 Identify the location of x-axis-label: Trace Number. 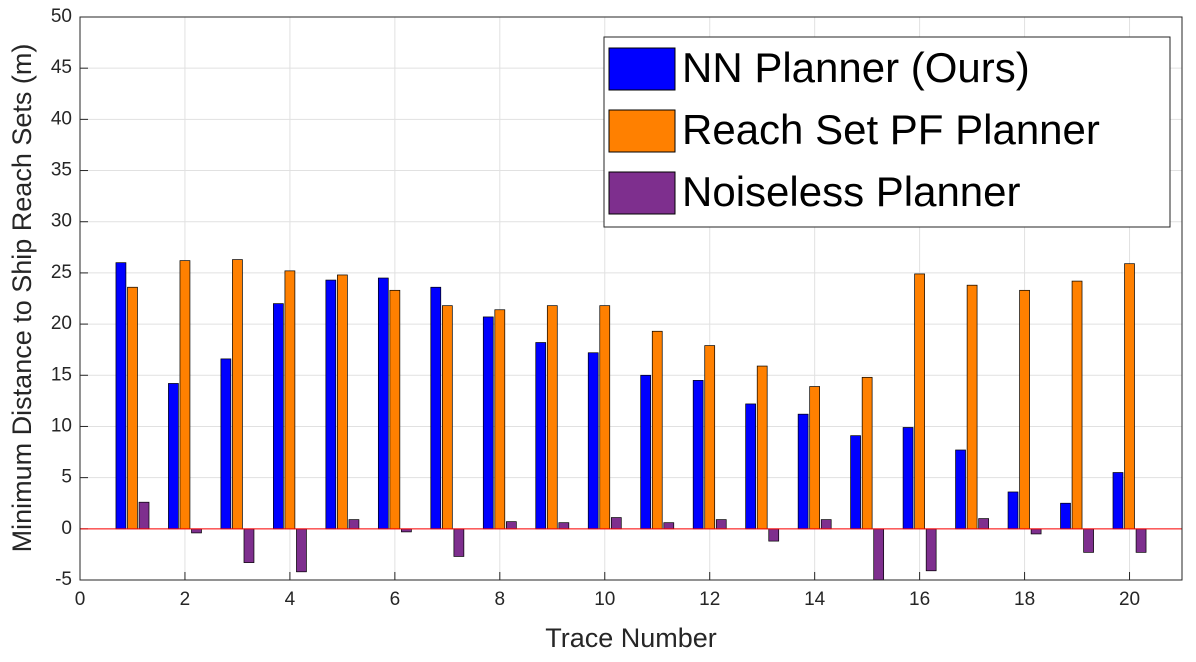
(631, 638).